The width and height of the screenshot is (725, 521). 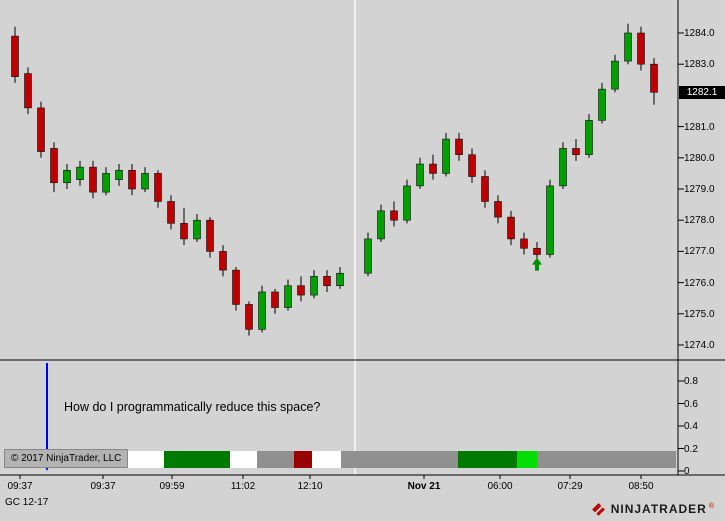 I want to click on indicator-axis-label: 0, so click(x=687, y=471).